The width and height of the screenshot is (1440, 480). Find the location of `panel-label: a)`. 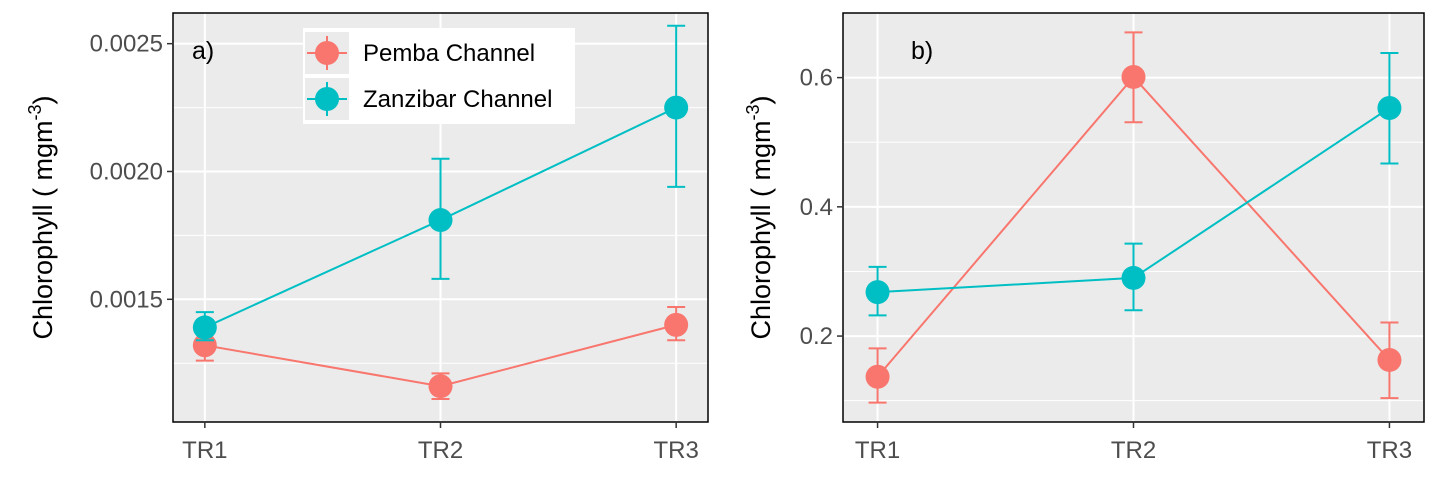

panel-label: a) is located at coordinates (203, 51).